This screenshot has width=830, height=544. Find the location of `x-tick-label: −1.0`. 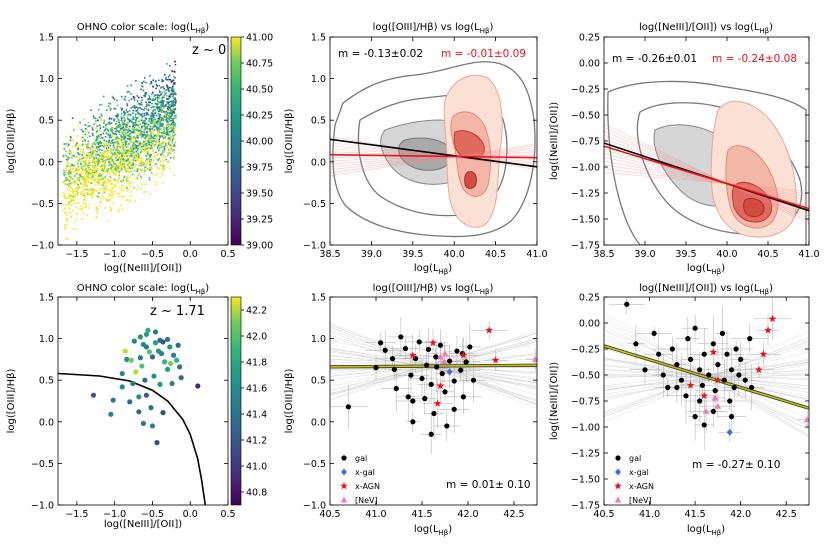

x-tick-label: −1.0 is located at coordinates (114, 514).